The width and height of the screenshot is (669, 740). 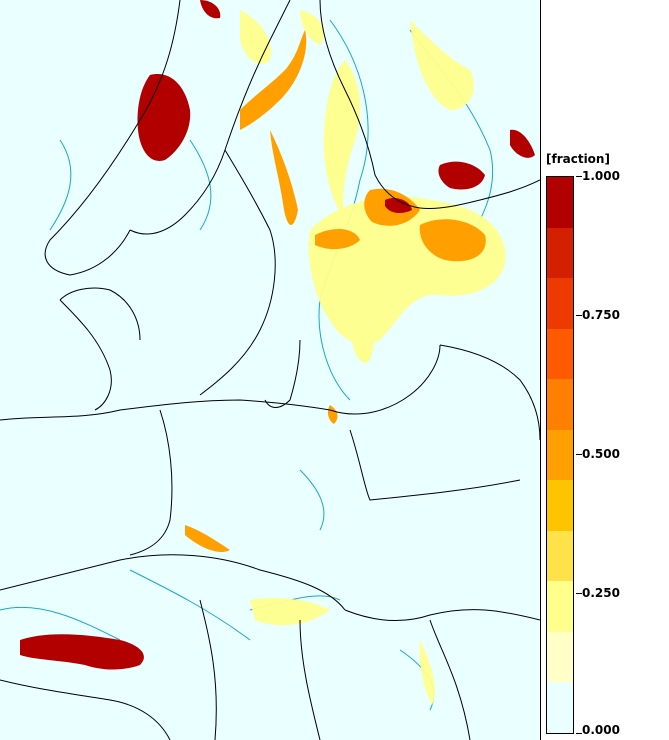 I want to click on legend-title: [fraction], so click(x=578, y=159).